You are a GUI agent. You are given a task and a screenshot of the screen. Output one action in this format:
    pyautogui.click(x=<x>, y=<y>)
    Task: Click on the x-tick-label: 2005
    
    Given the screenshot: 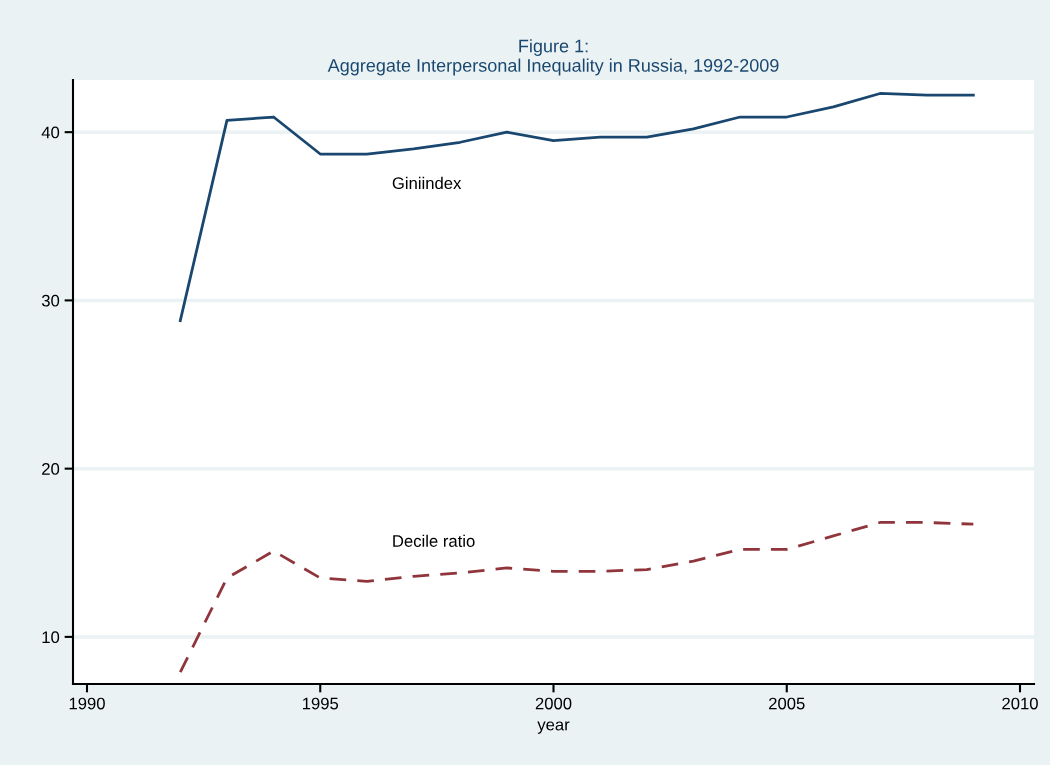 What is the action you would take?
    pyautogui.click(x=787, y=703)
    